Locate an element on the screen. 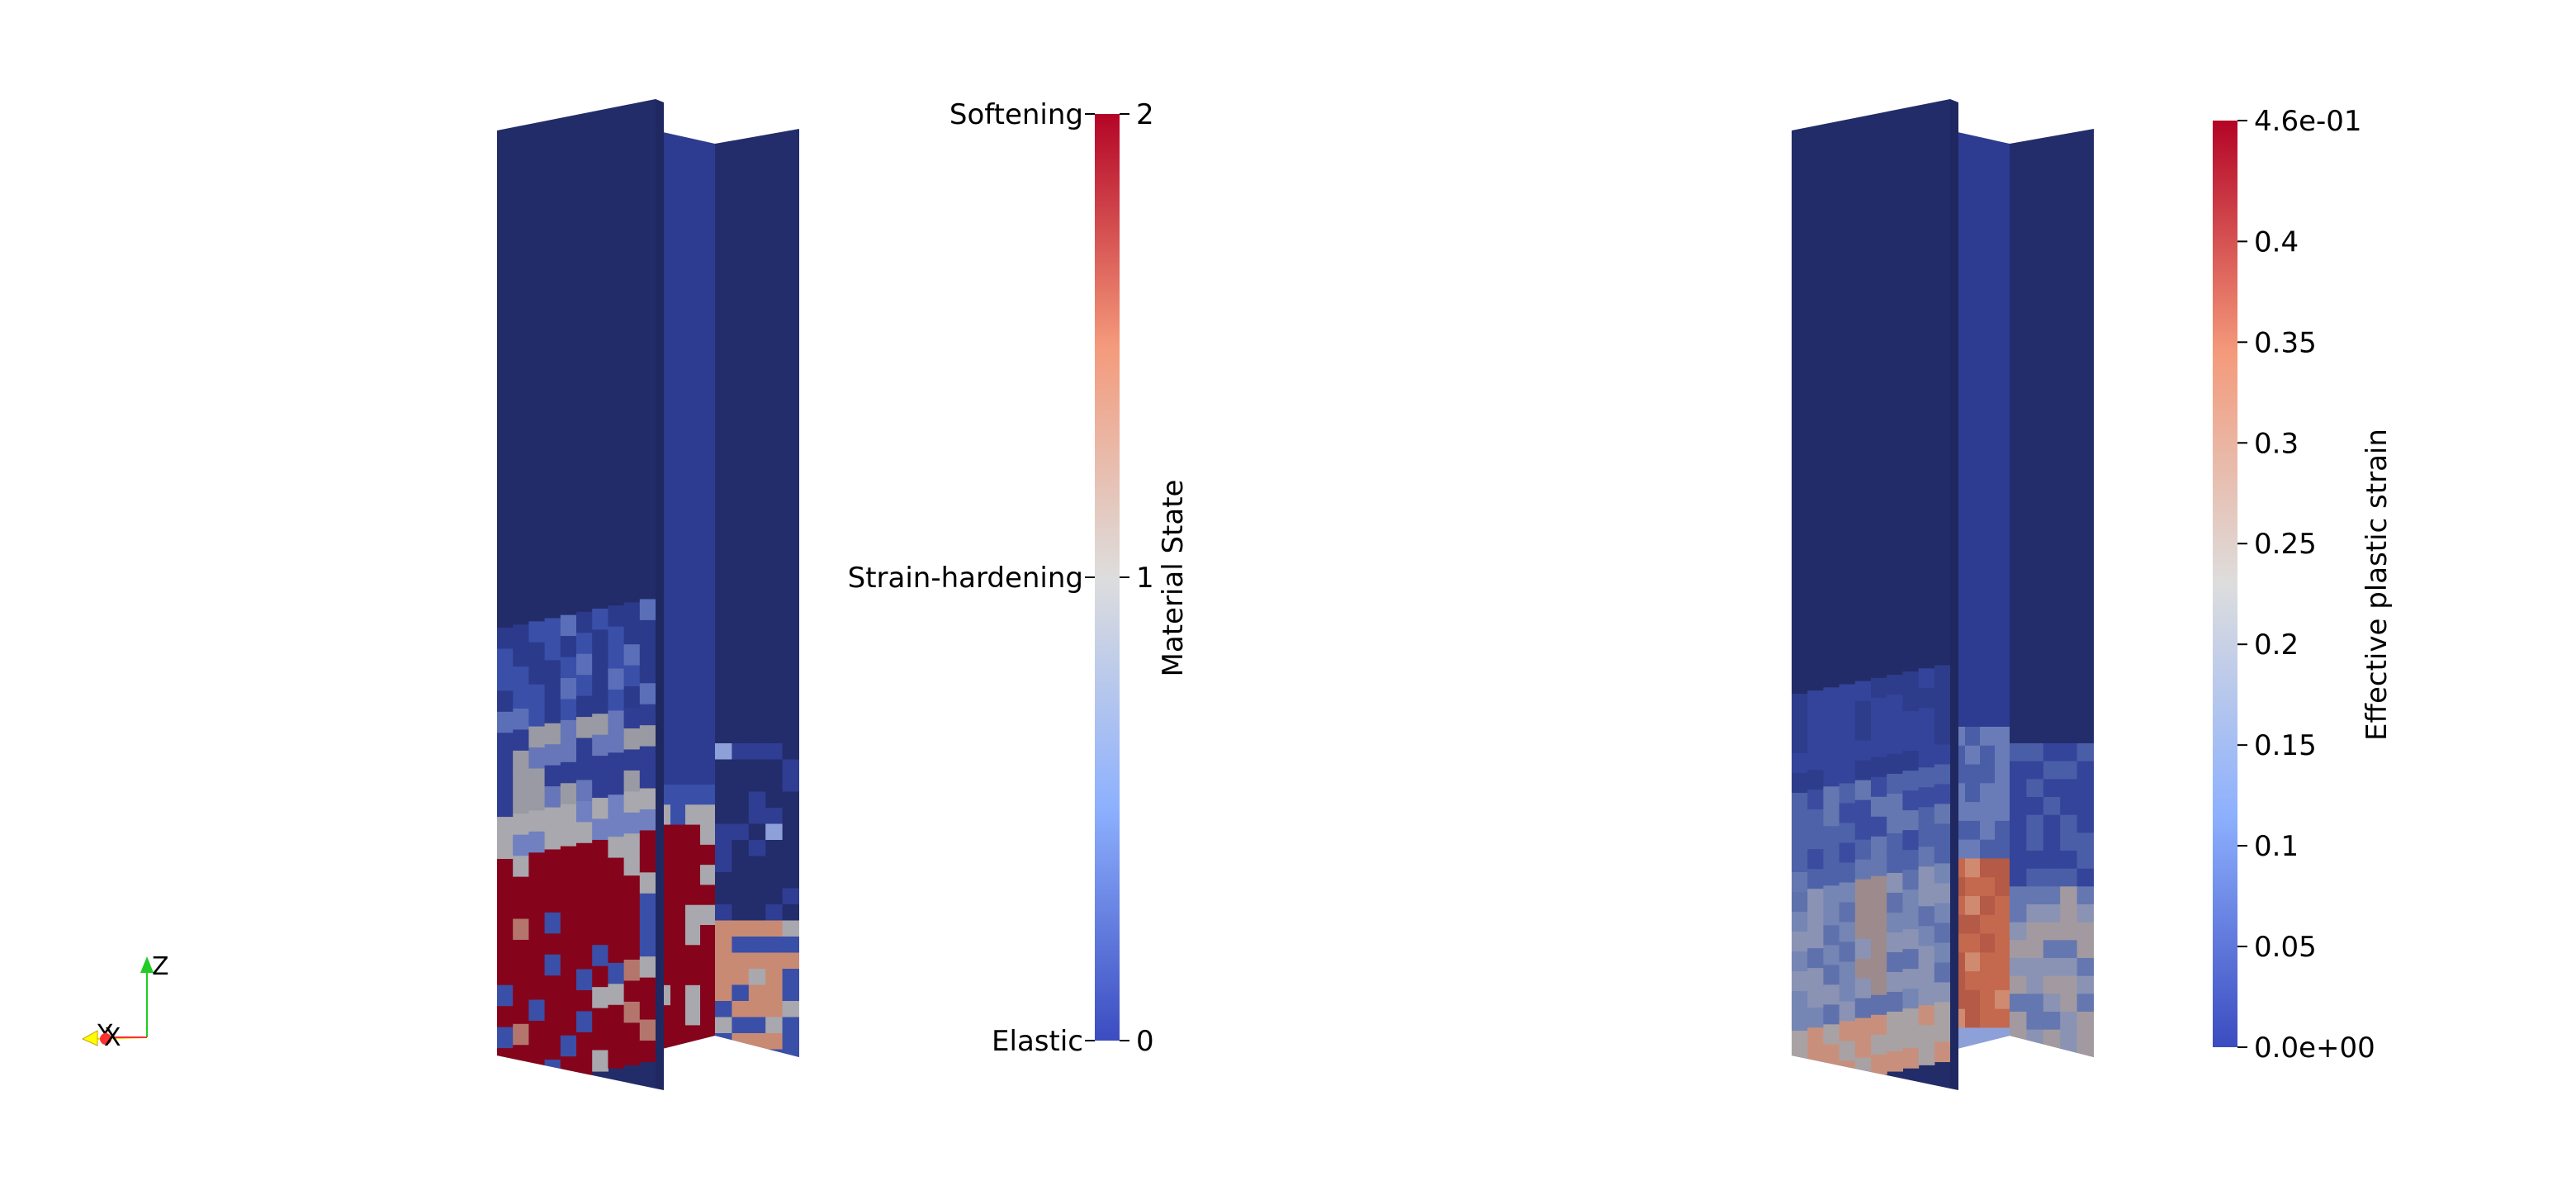 This screenshot has height=1181, width=2576. y-axis-arrow is located at coordinates (89, 1038).